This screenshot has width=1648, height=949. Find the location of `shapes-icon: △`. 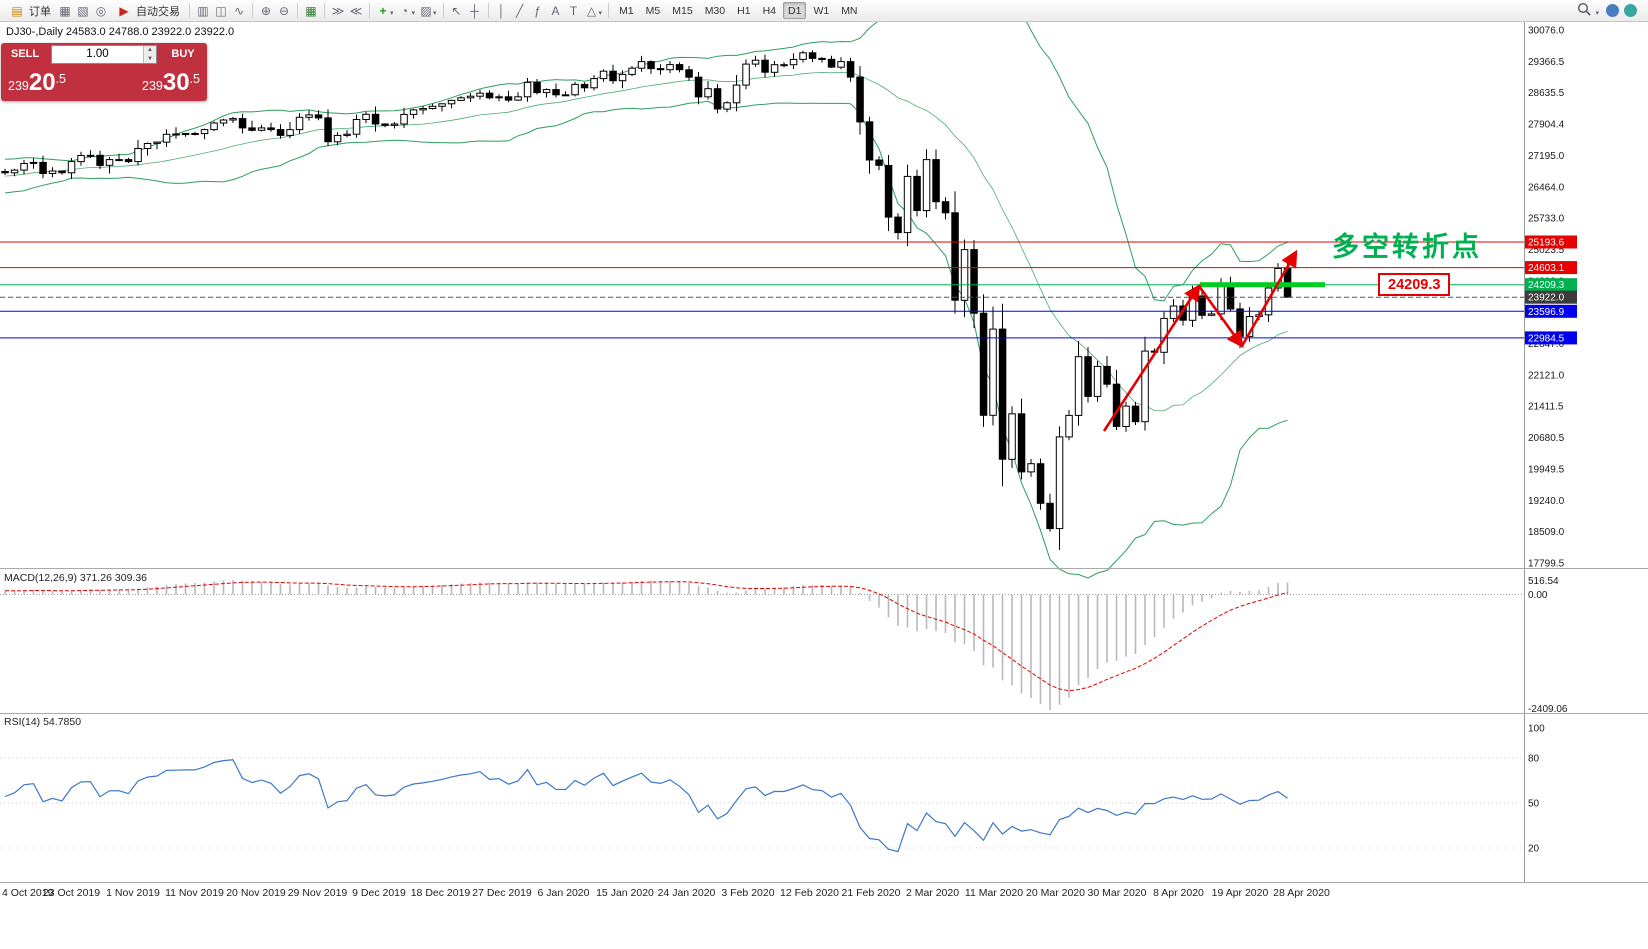

shapes-icon: △ is located at coordinates (591, 10).